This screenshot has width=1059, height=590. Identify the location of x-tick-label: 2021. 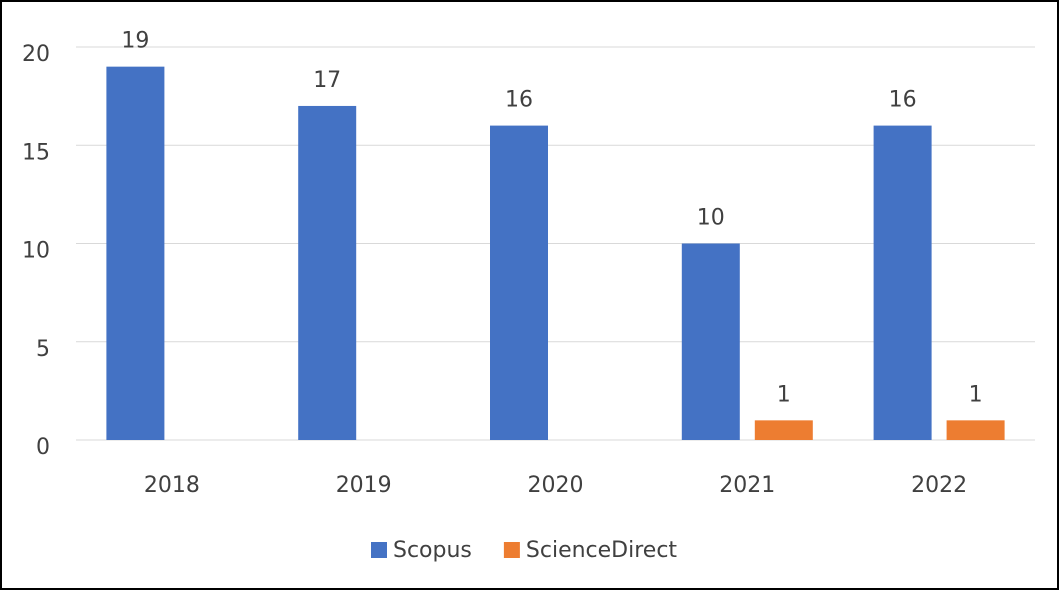
(747, 485).